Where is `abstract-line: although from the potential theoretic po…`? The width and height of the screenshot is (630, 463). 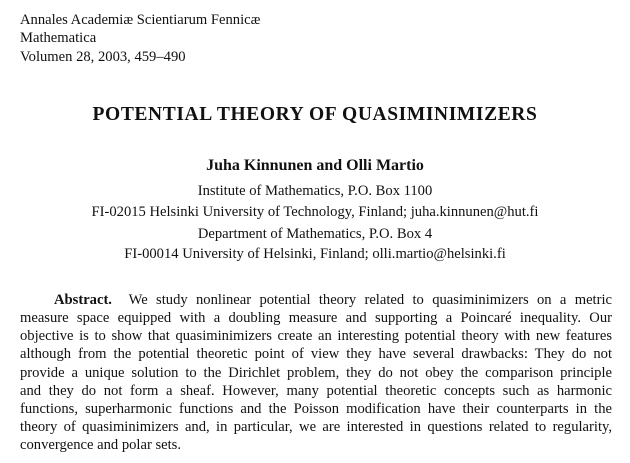 abstract-line: although from the potential theoretic po… is located at coordinates (316, 354).